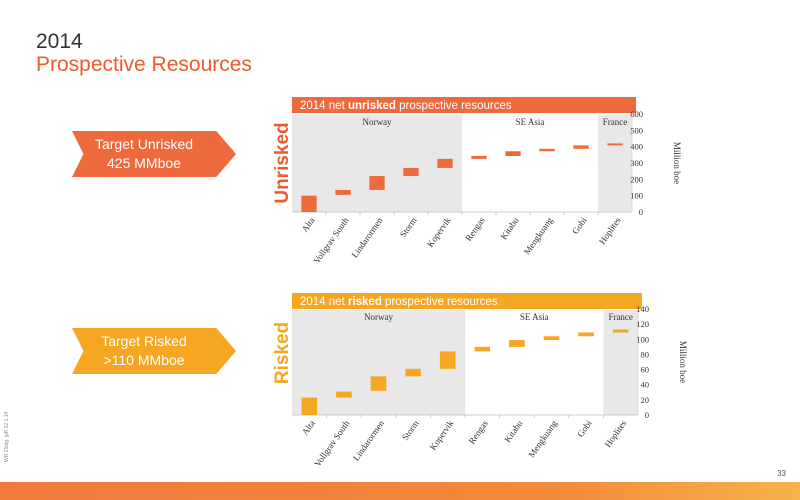  I want to click on target-risked-line2: >110 MMboe, so click(144, 360).